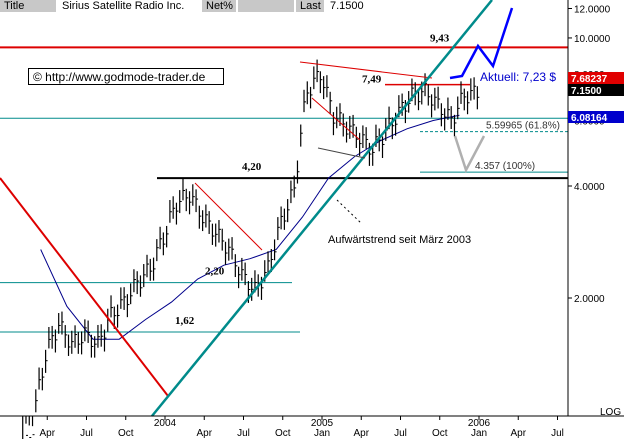 This screenshot has width=624, height=439. Describe the element at coordinates (359, 6) in the screenshot. I see `last-value: 7.1500` at that location.